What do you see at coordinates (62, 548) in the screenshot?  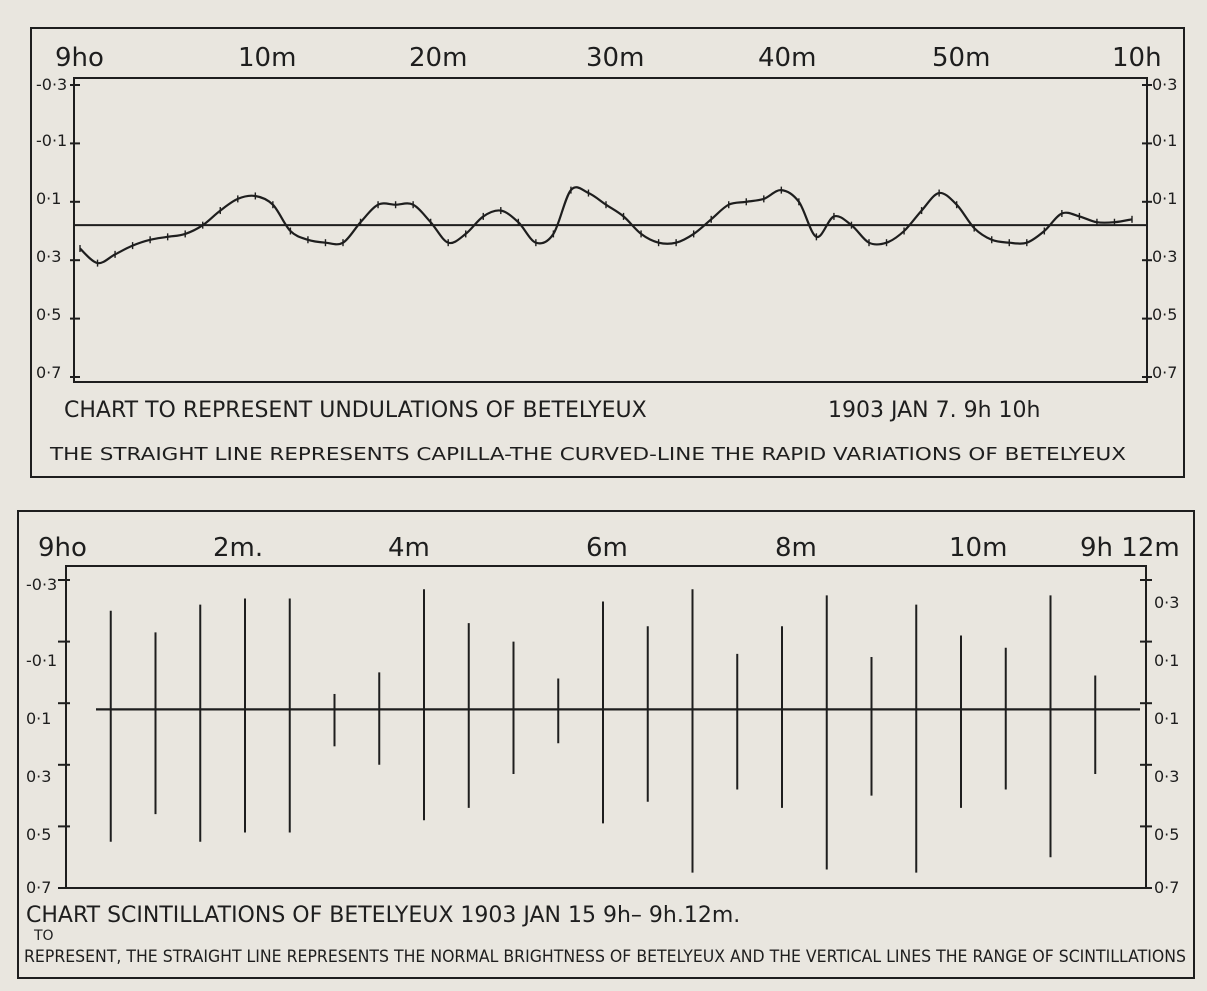 I see `bottom-x-tick-label: 9ho` at bounding box center [62, 548].